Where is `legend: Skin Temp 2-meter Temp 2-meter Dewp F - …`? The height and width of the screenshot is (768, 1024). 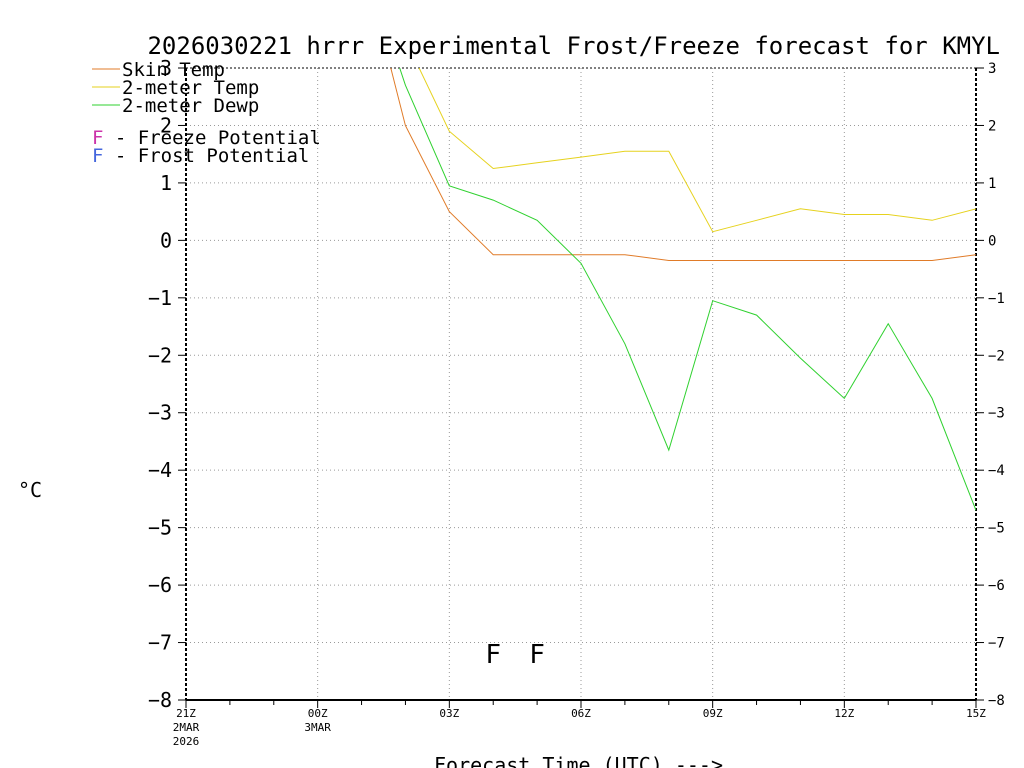
legend: Skin Temp 2-meter Temp 2-meter Dewp F - … is located at coordinates (206, 113).